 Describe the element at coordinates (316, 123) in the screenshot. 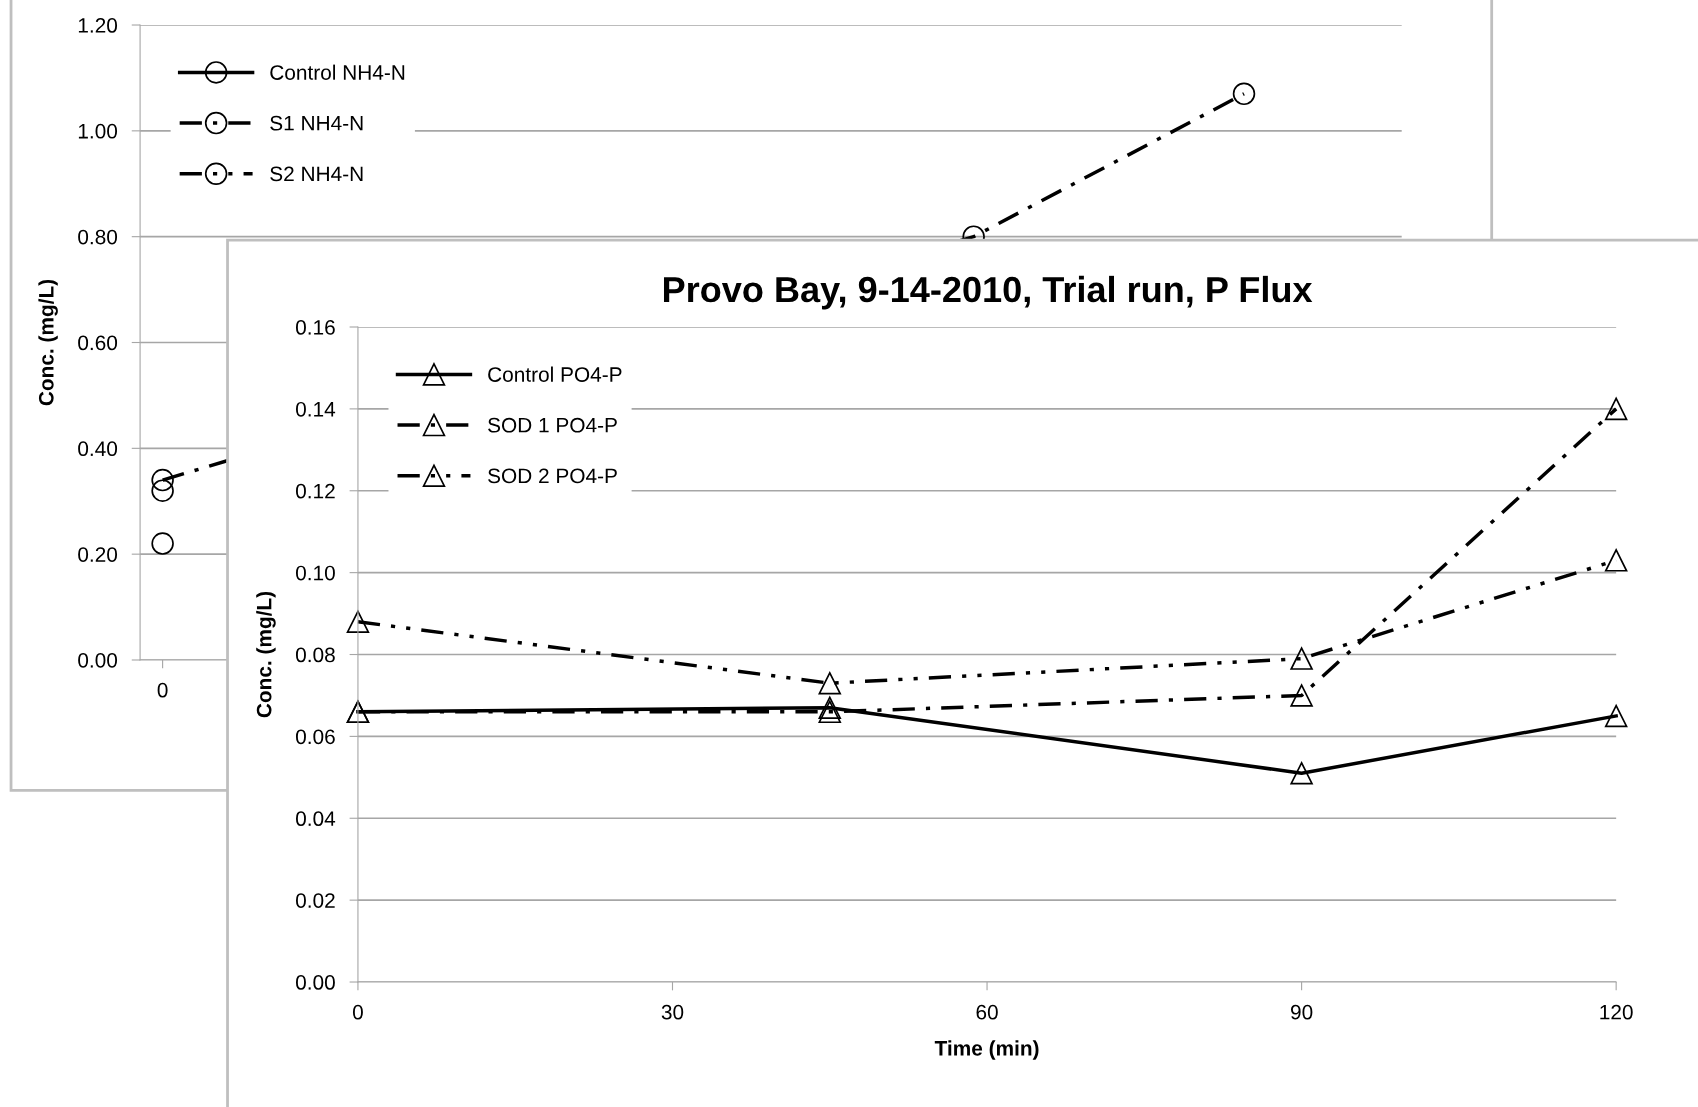

I see `legend-label: S1 NH4-N` at that location.